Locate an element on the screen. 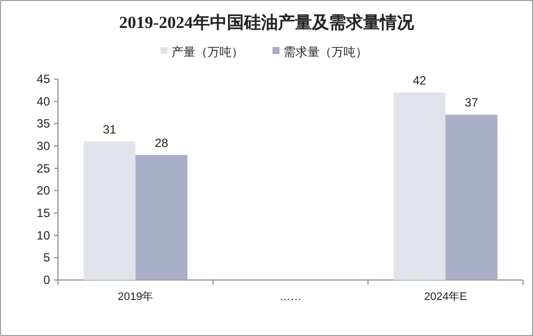 This screenshot has width=533, height=336. x-tick-label: 2019年 is located at coordinates (136, 297).